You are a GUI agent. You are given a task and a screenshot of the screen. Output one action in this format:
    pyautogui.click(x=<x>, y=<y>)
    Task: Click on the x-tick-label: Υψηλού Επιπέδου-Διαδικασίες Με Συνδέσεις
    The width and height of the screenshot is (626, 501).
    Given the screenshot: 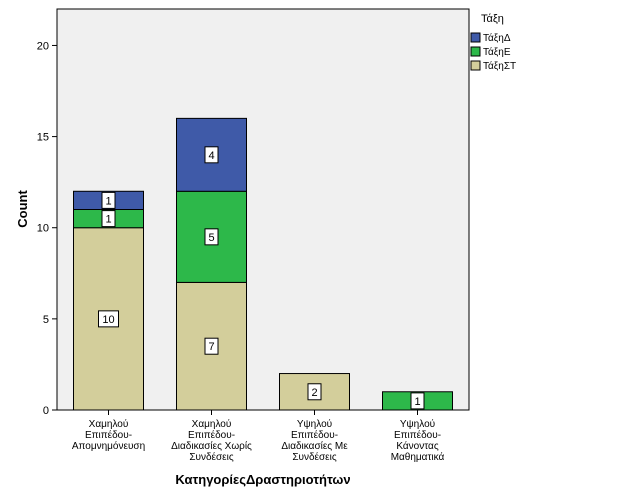 What is the action you would take?
    pyautogui.click(x=314, y=440)
    